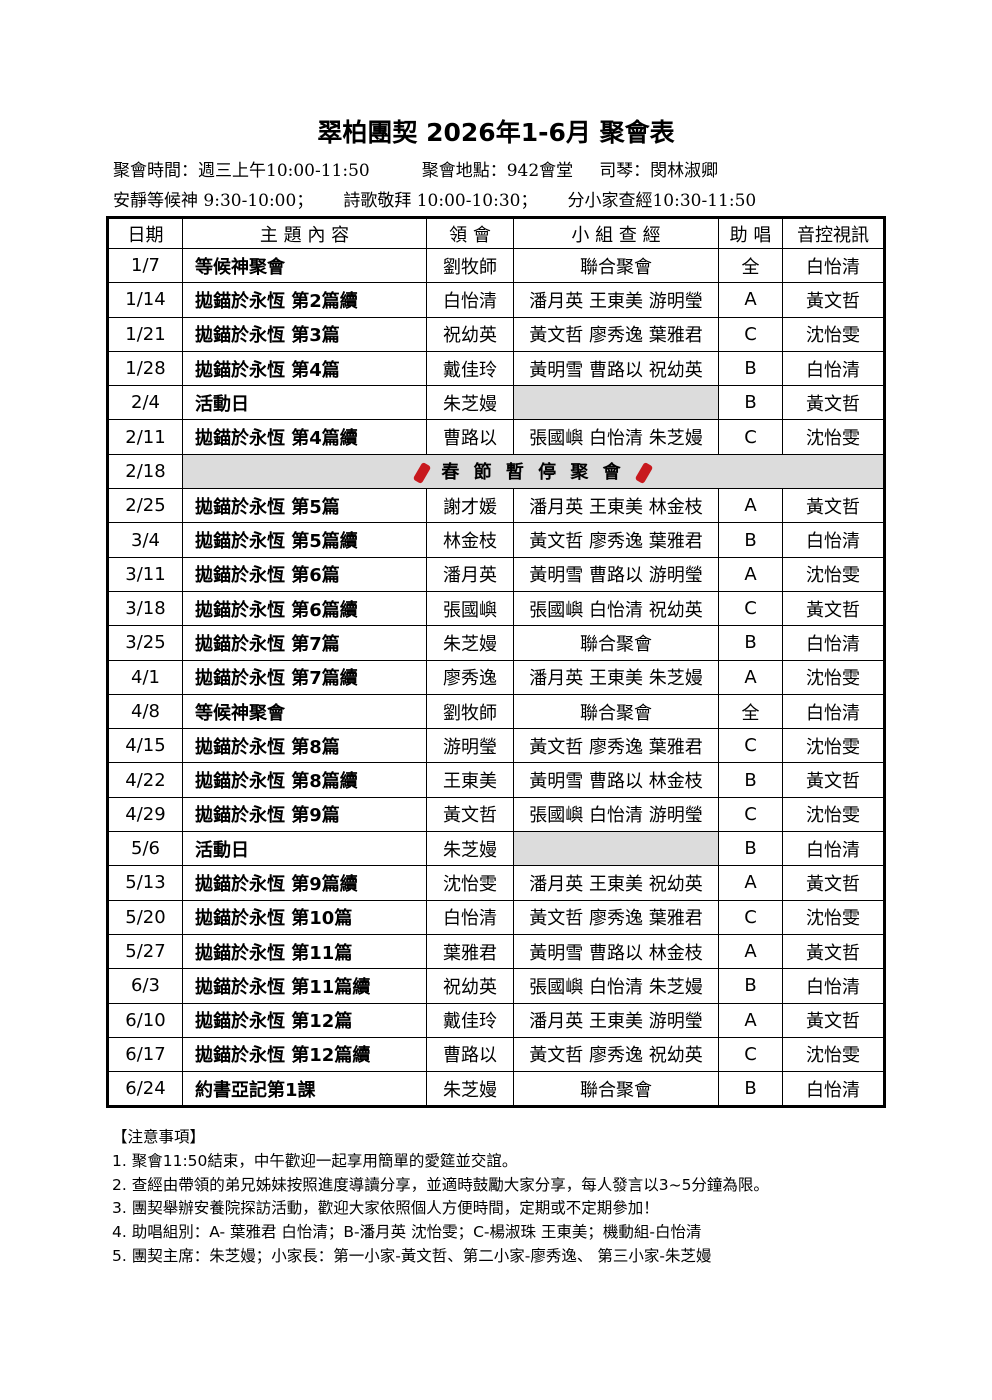  I want to click on date-cell: 1/14, so click(145, 300).